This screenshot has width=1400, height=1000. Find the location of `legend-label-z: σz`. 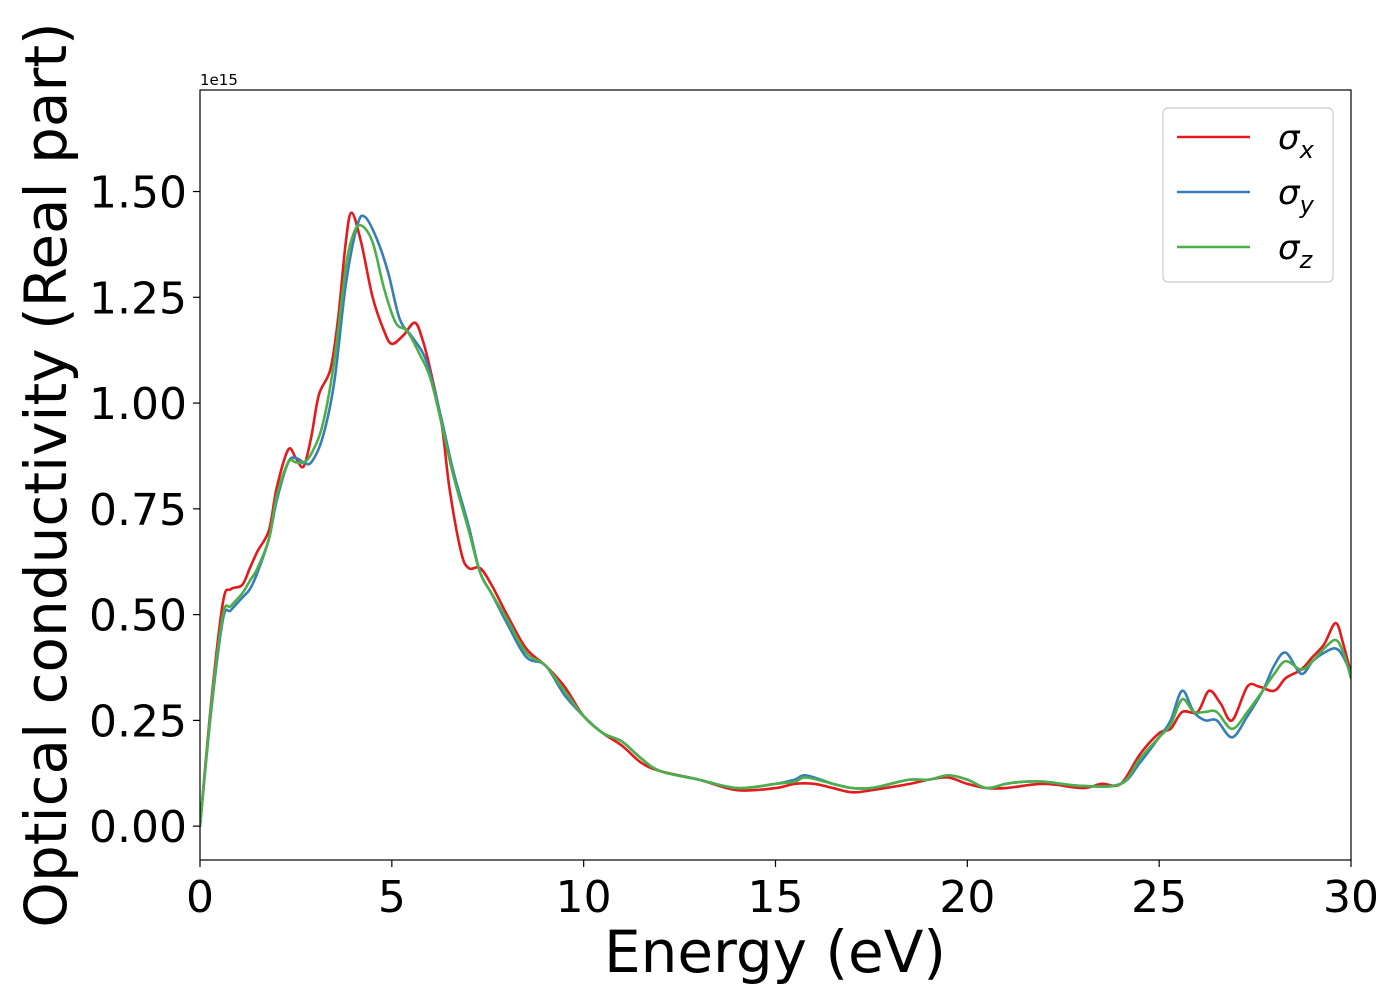

legend-label-z: σz is located at coordinates (1296, 251).